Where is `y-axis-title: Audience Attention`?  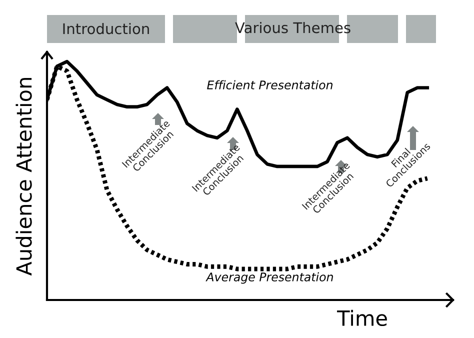 y-axis-title: Audience Attention is located at coordinates (24, 177).